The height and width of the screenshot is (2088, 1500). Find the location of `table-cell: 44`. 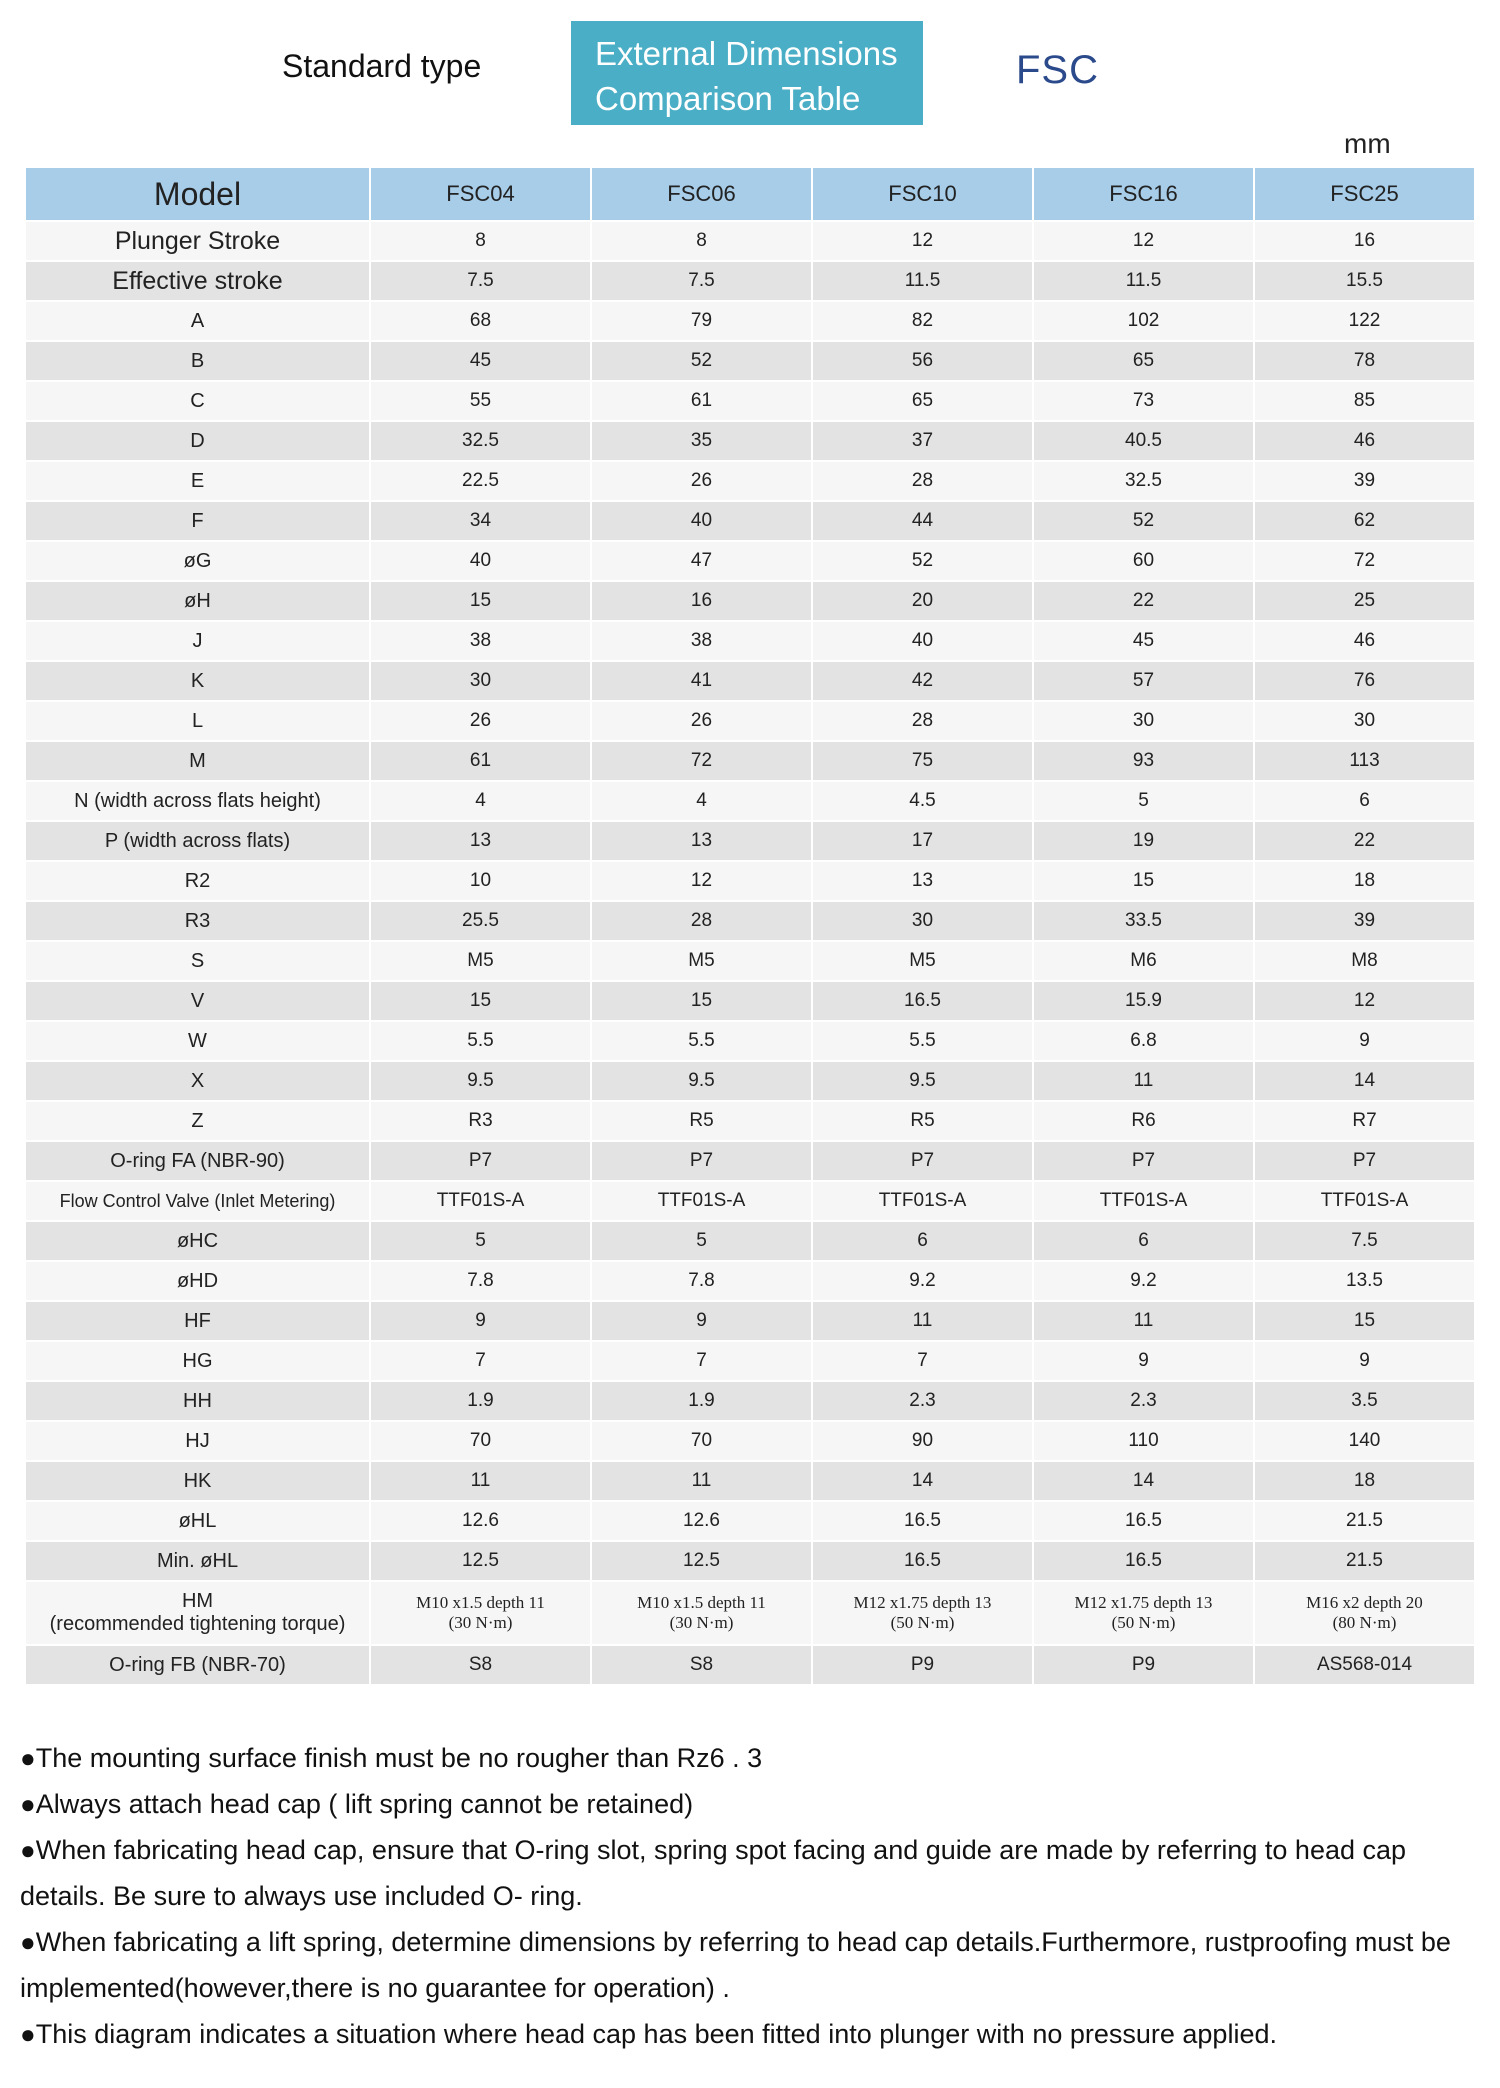

table-cell: 44 is located at coordinates (923, 520).